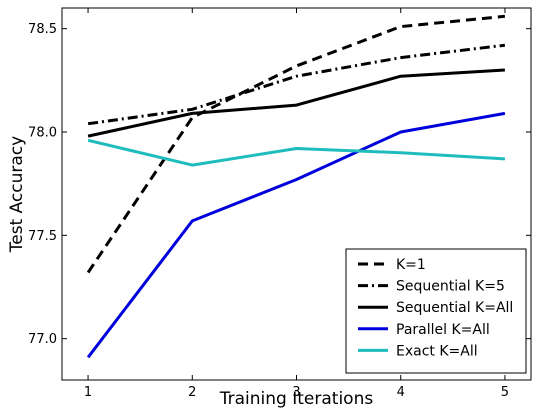 This screenshot has width=536, height=414. What do you see at coordinates (437, 351) in the screenshot?
I see `legend-label-5: Exact K=All` at bounding box center [437, 351].